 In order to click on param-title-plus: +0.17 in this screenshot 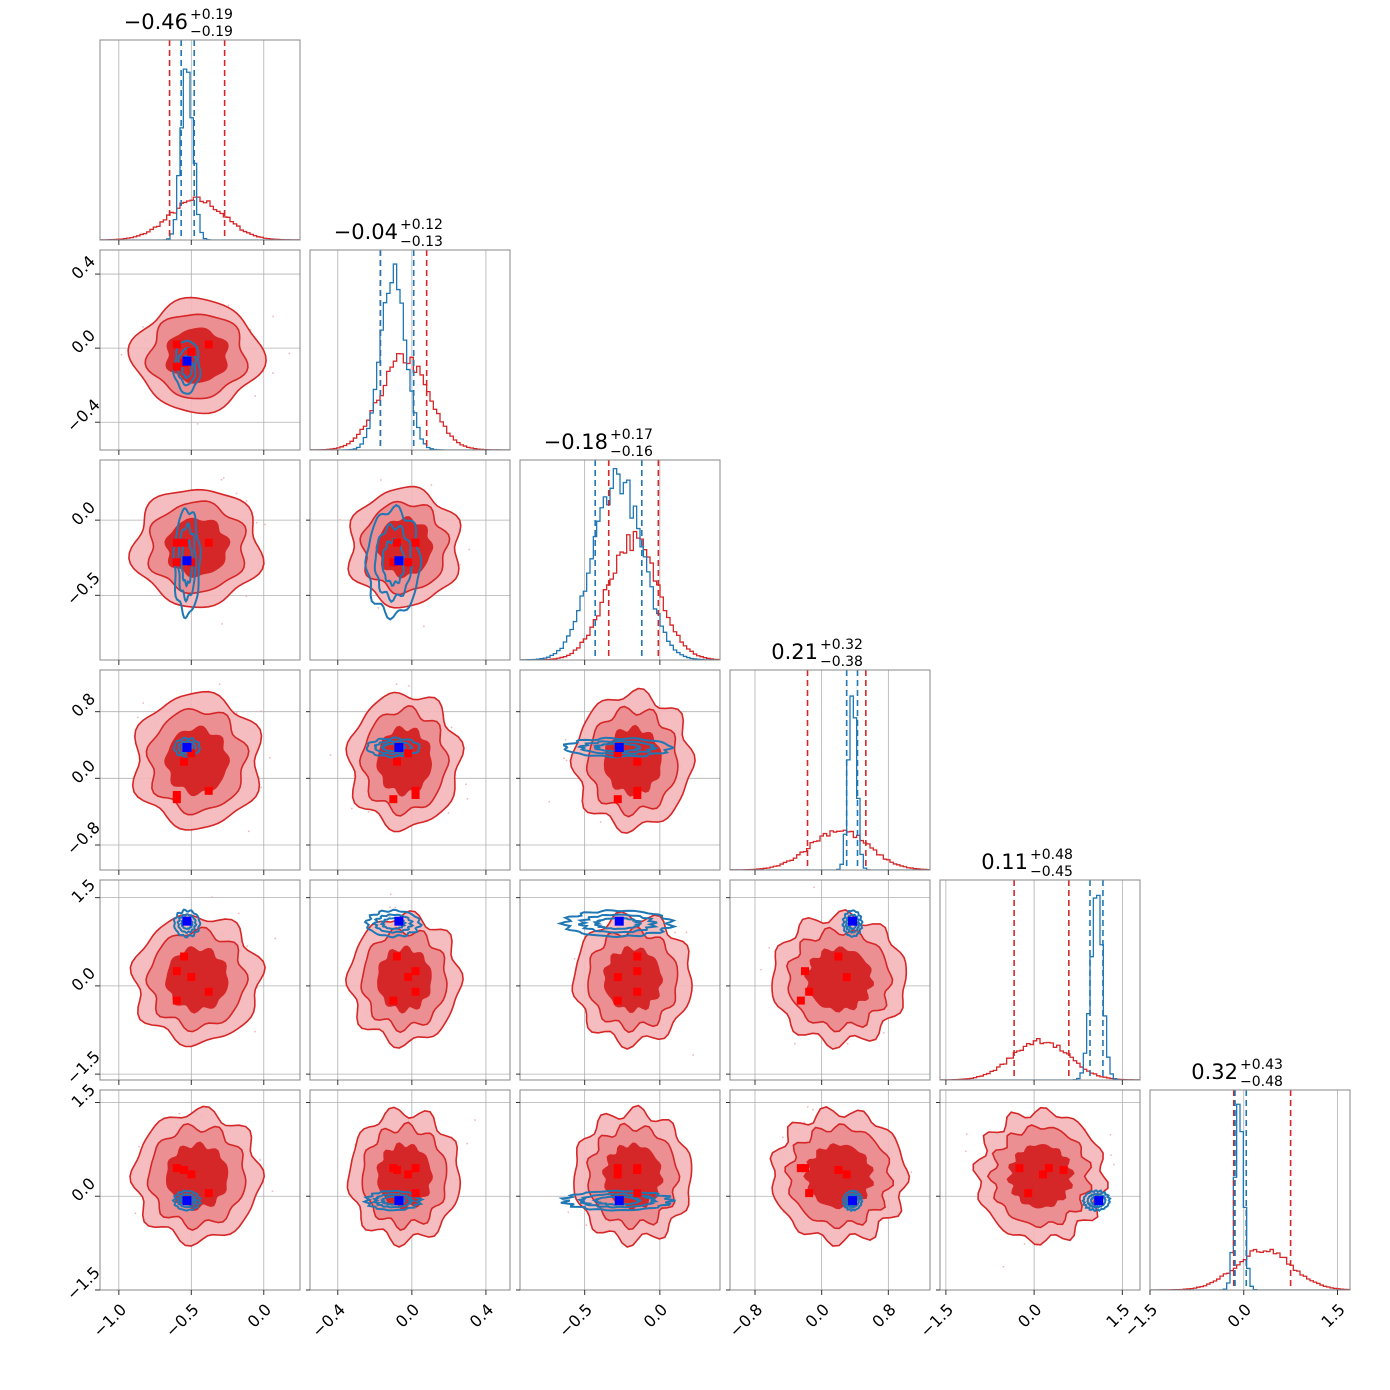, I will do `click(631, 435)`.